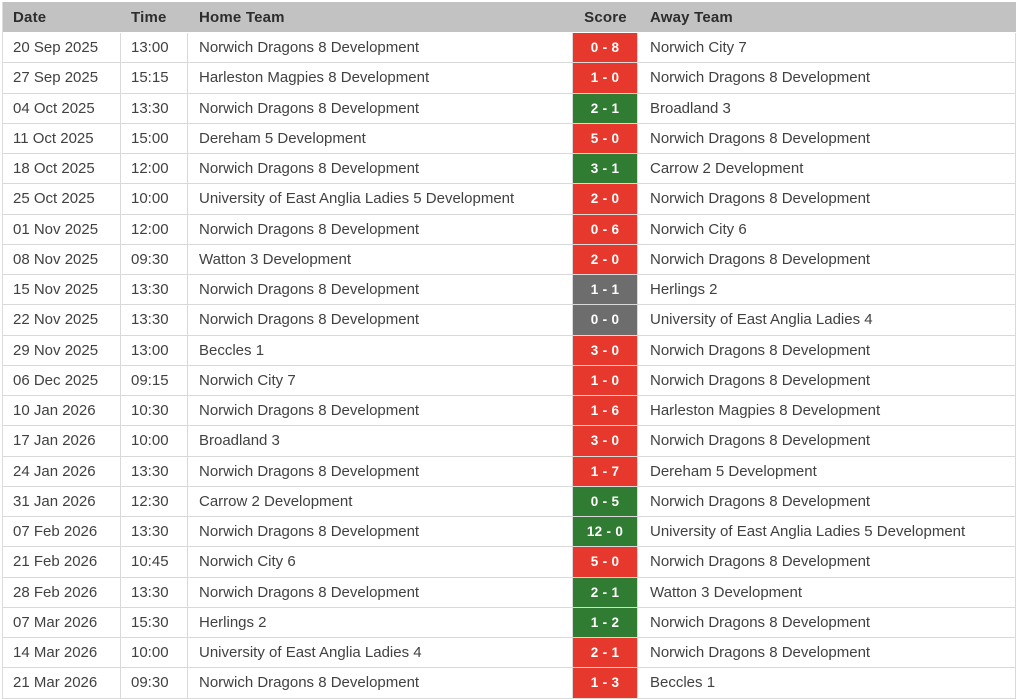  What do you see at coordinates (62, 622) in the screenshot?
I see `date: 07 Mar 2026` at bounding box center [62, 622].